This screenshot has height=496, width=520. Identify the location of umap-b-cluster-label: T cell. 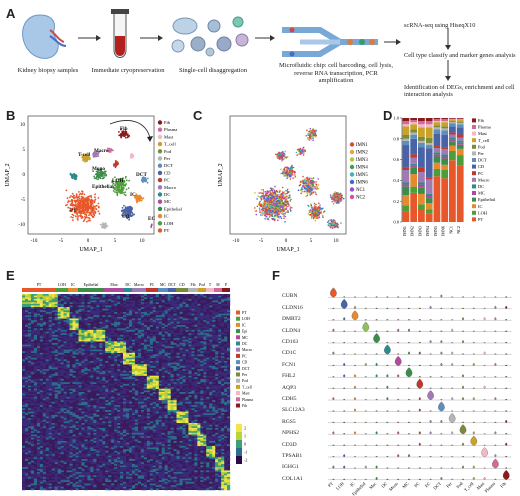
(84, 155).